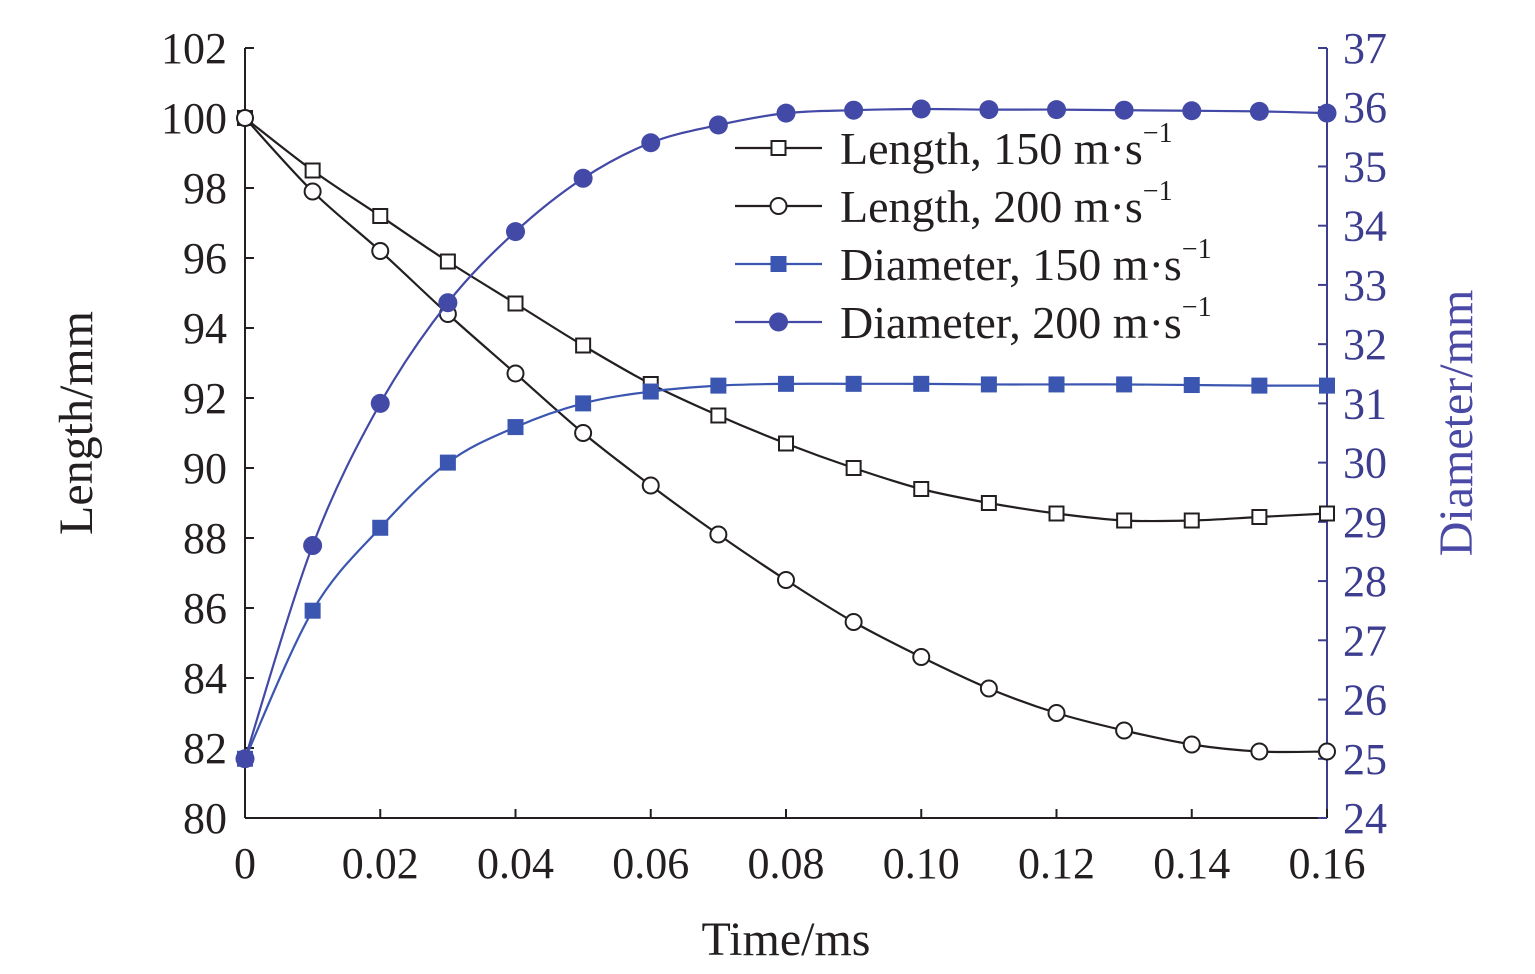 The width and height of the screenshot is (1535, 974). What do you see at coordinates (1365, 759) in the screenshot?
I see `y-tick-label-right: 25` at bounding box center [1365, 759].